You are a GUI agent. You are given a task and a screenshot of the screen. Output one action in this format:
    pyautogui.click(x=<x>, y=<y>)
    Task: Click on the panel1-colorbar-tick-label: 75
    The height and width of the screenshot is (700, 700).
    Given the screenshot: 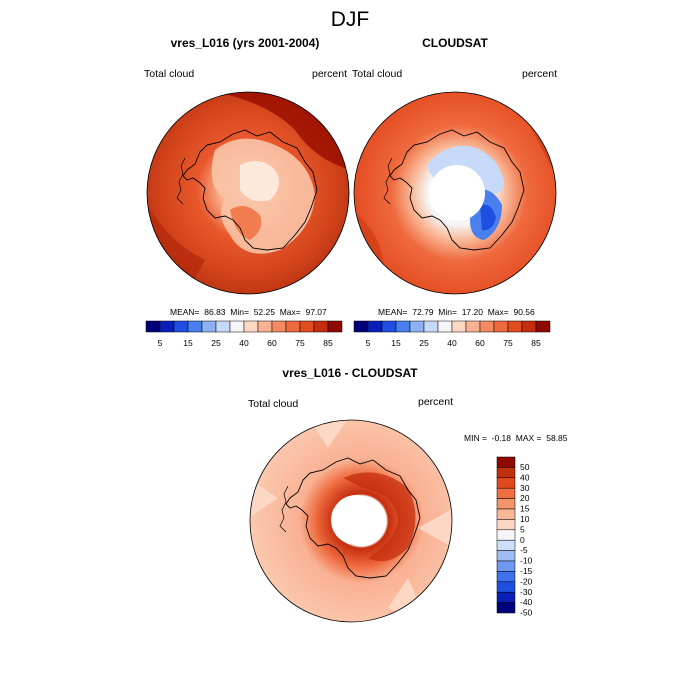 What is the action you would take?
    pyautogui.click(x=300, y=343)
    